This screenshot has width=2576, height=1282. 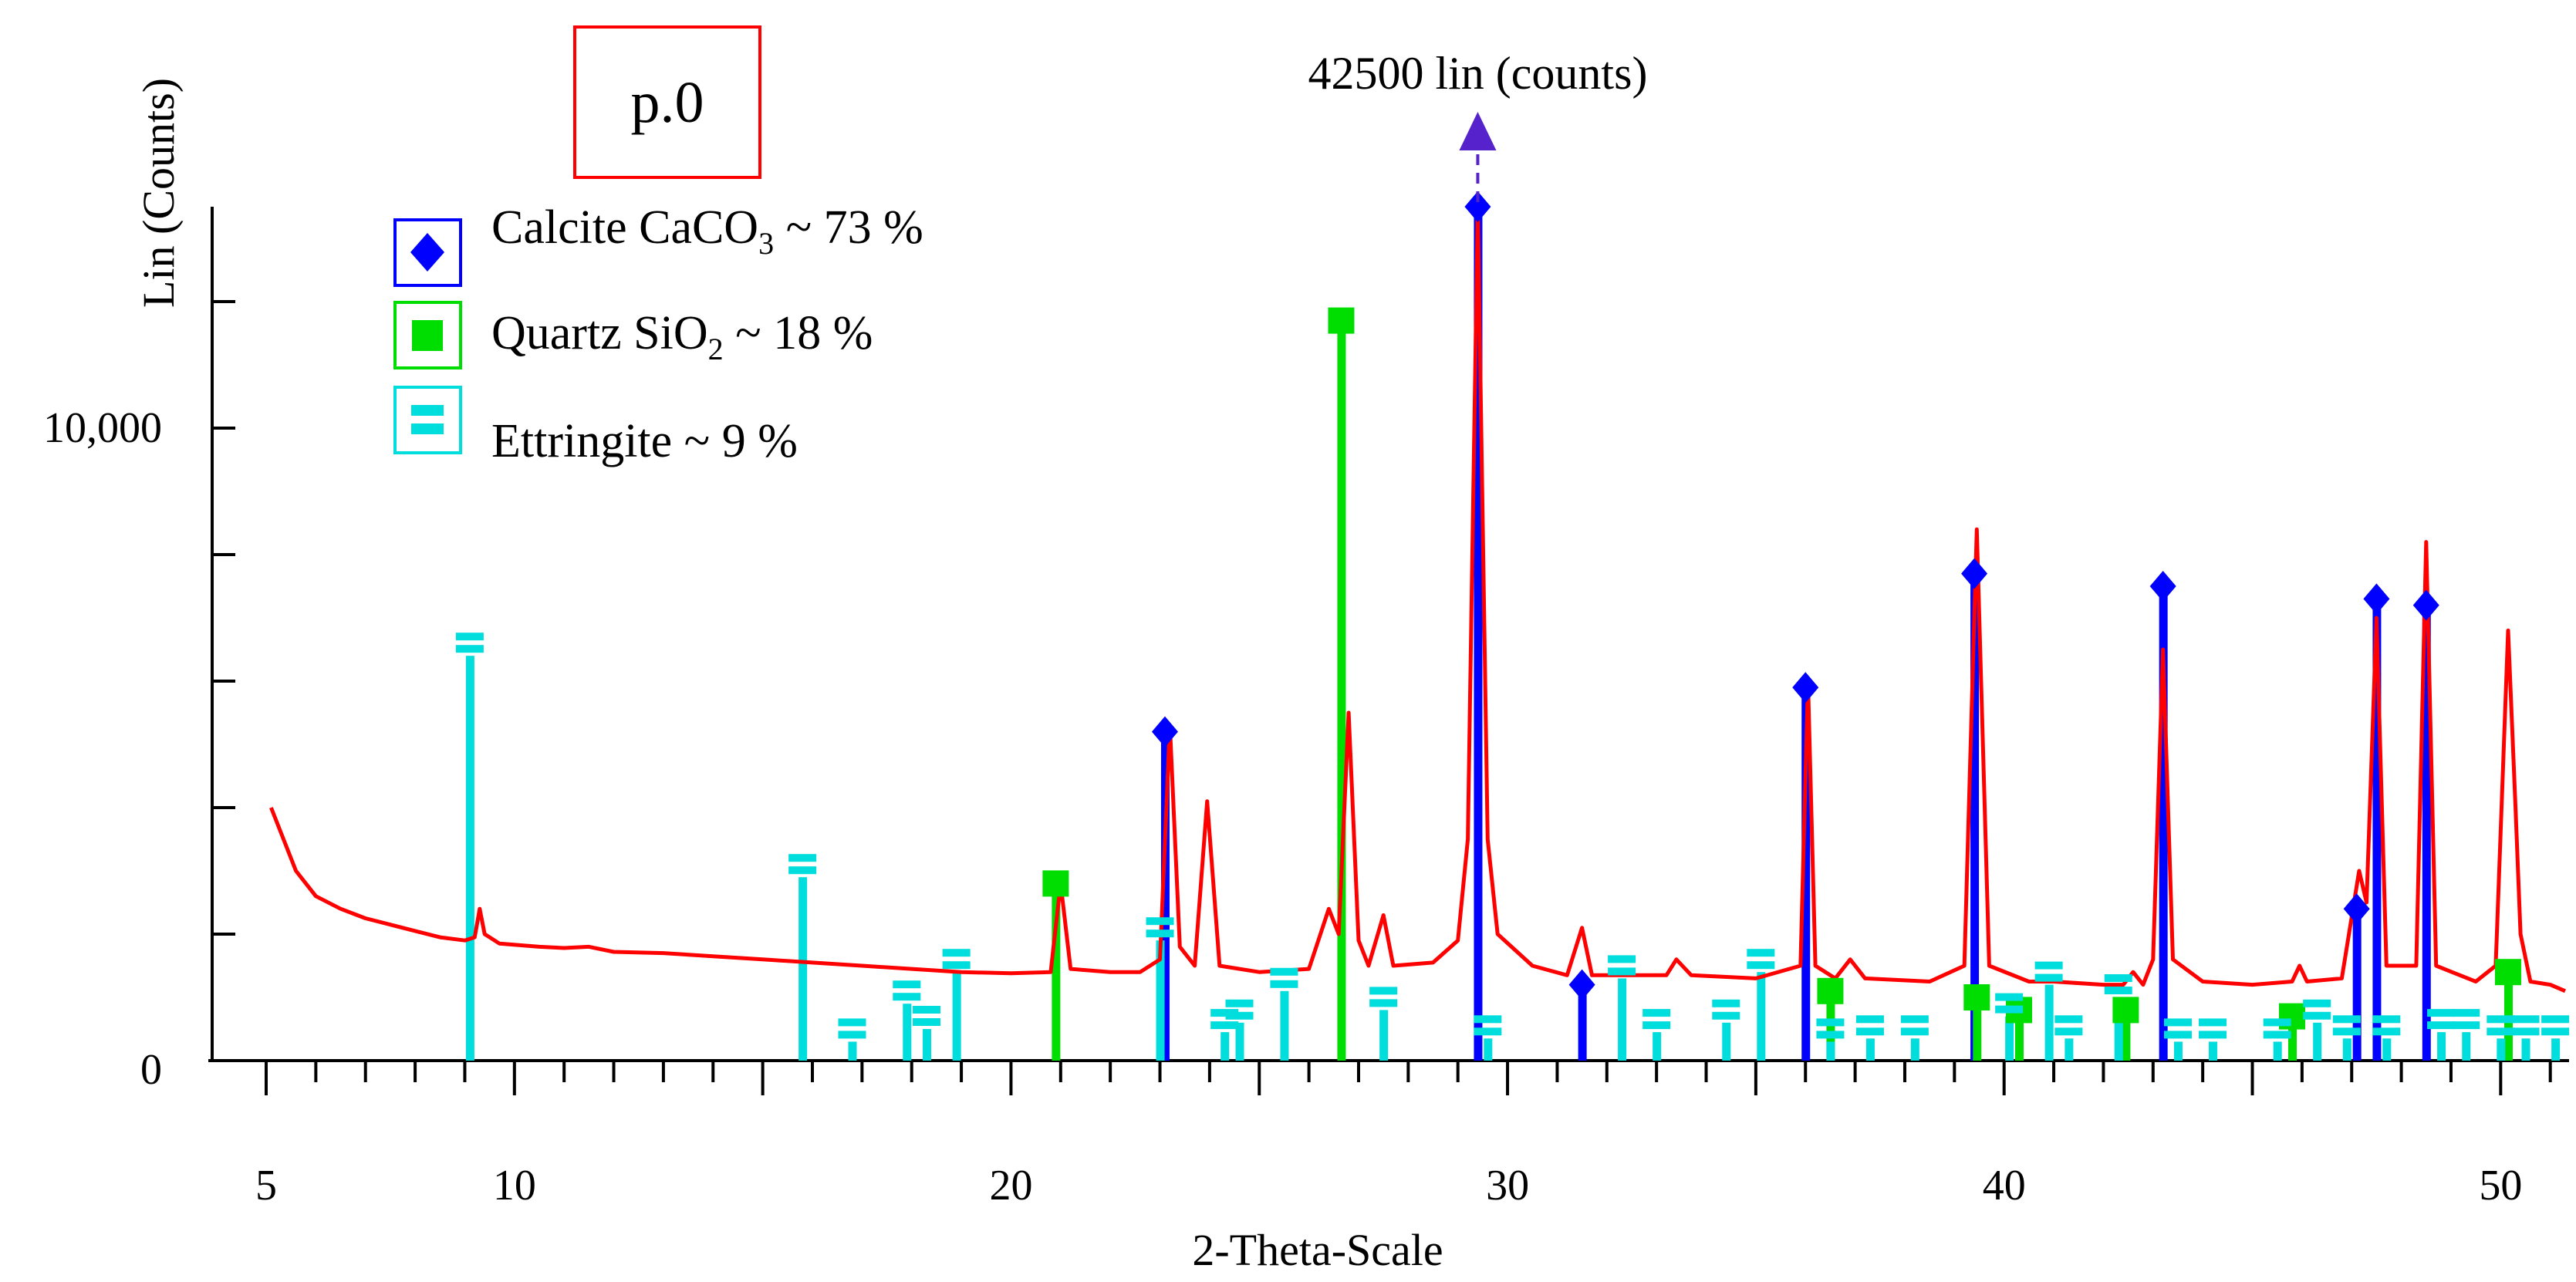 I want to click on x-tick-label: 20, so click(x=1011, y=1186).